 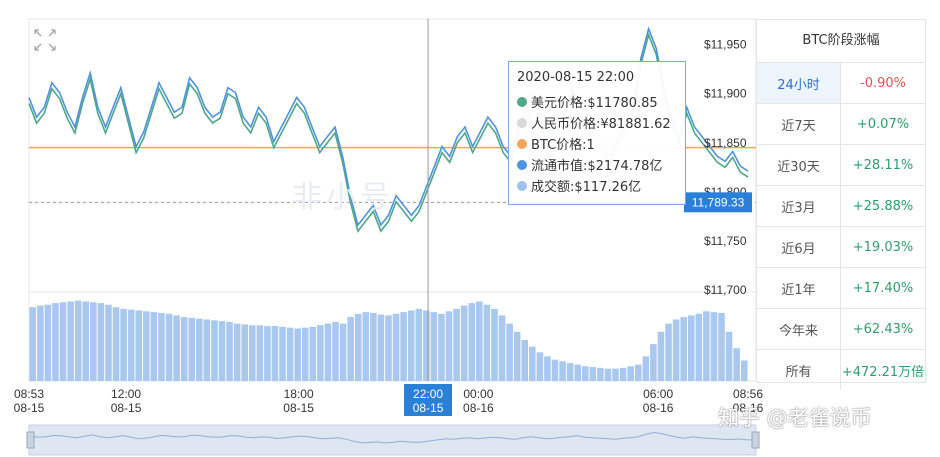 I want to click on current-price-badge: 11,789.33, so click(x=718, y=202).